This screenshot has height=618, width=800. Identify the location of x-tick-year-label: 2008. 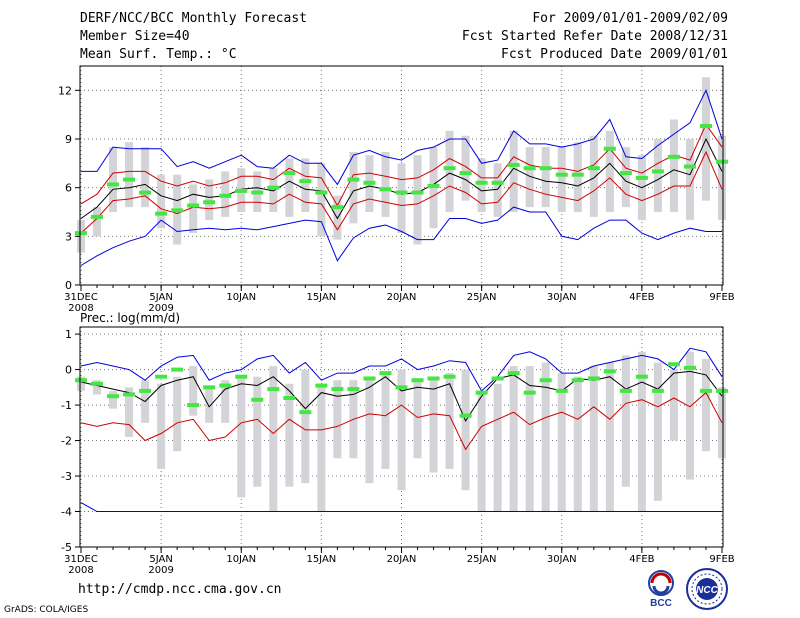
(80, 570).